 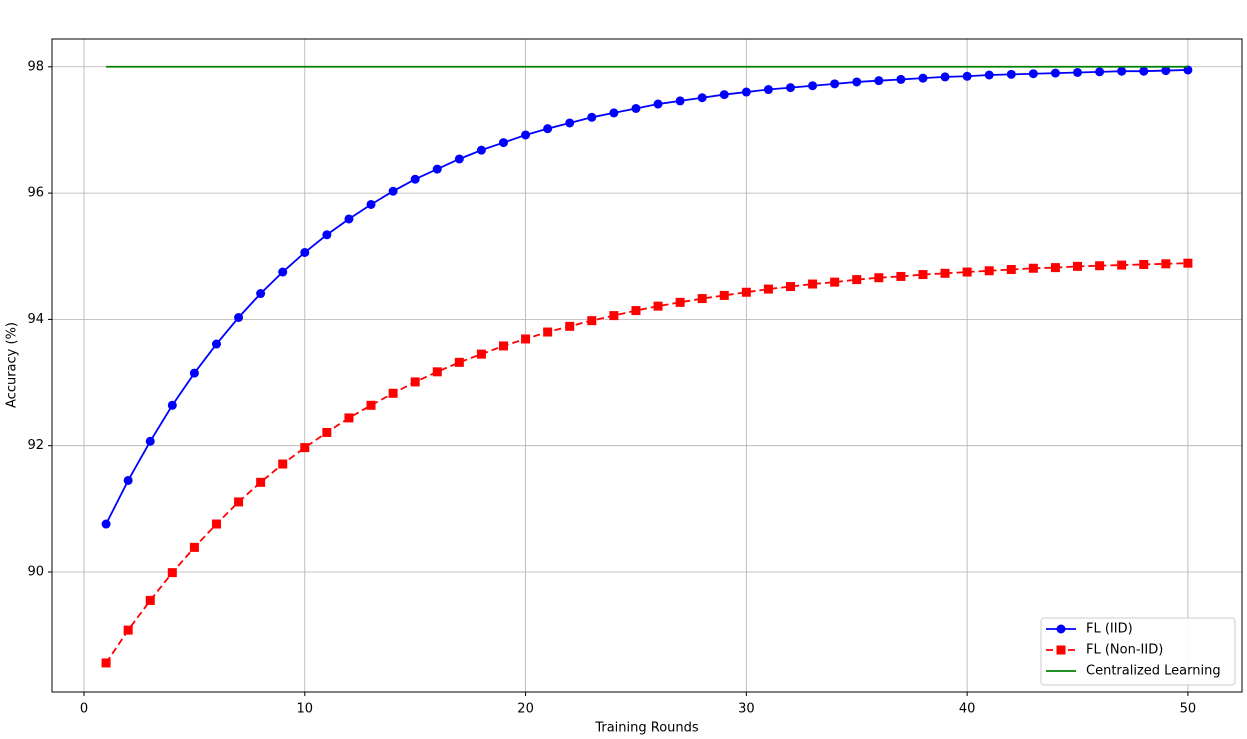 I want to click on x-tick-label: 40, so click(x=967, y=709).